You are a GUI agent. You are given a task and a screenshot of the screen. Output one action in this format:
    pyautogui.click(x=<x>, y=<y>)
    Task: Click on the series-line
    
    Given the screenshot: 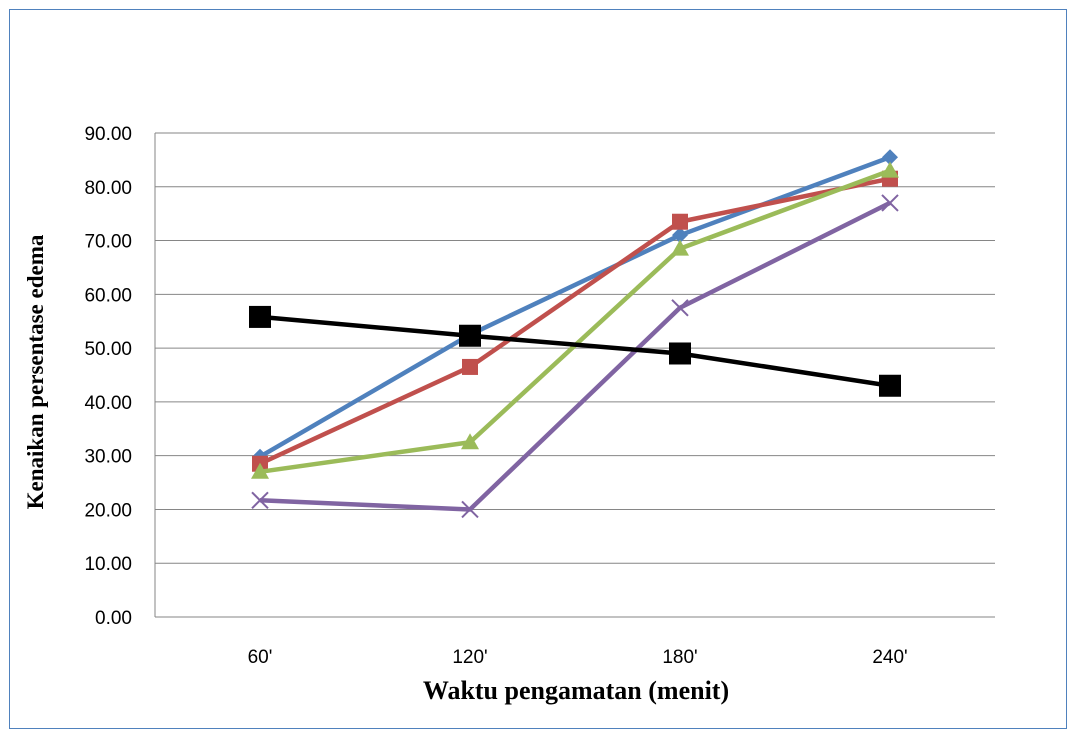 What is the action you would take?
    pyautogui.click(x=575, y=351)
    